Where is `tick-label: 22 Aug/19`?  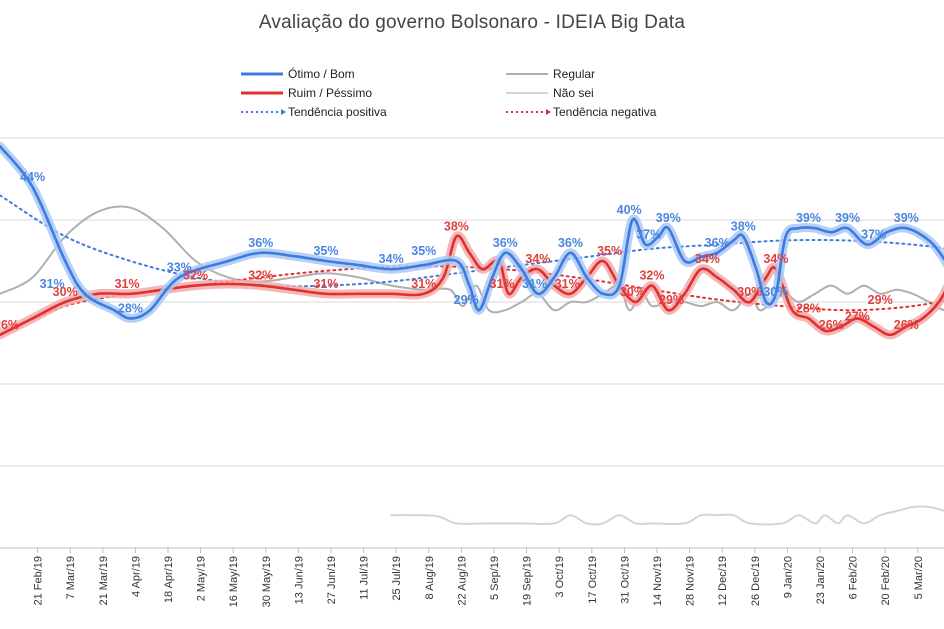 tick-label: 22 Aug/19 is located at coordinates (462, 581).